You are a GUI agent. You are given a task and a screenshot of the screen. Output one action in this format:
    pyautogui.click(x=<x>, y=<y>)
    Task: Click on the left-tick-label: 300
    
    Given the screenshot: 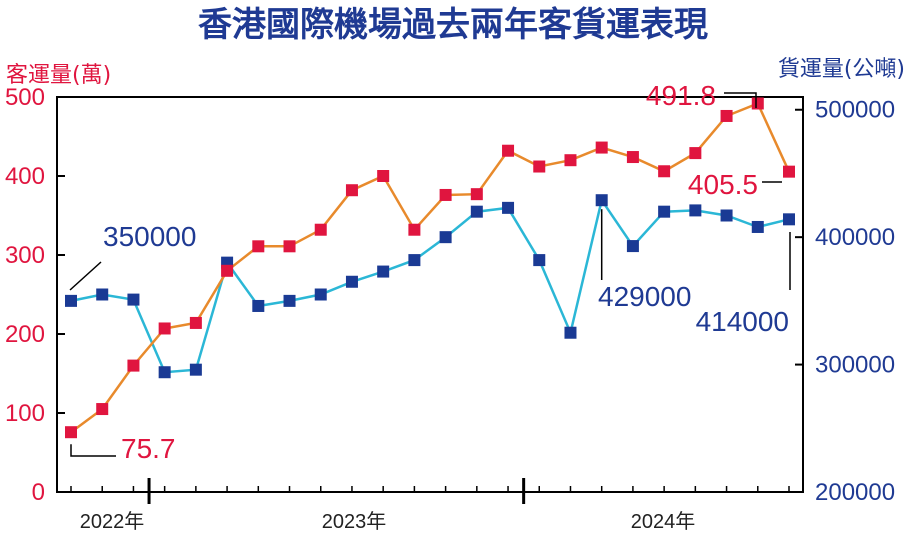 What is the action you would take?
    pyautogui.click(x=25, y=255)
    